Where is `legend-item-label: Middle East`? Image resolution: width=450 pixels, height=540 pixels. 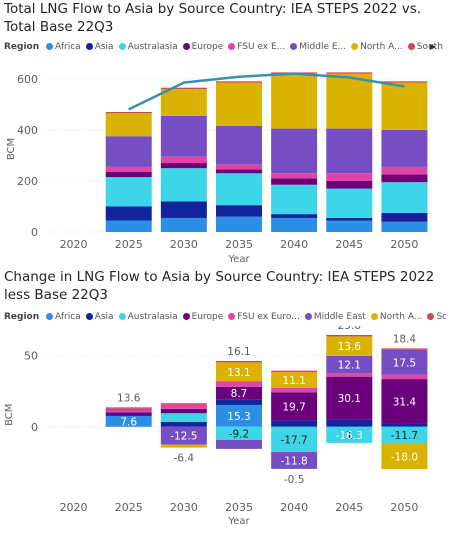
legend-item-label: Middle East is located at coordinates (339, 317).